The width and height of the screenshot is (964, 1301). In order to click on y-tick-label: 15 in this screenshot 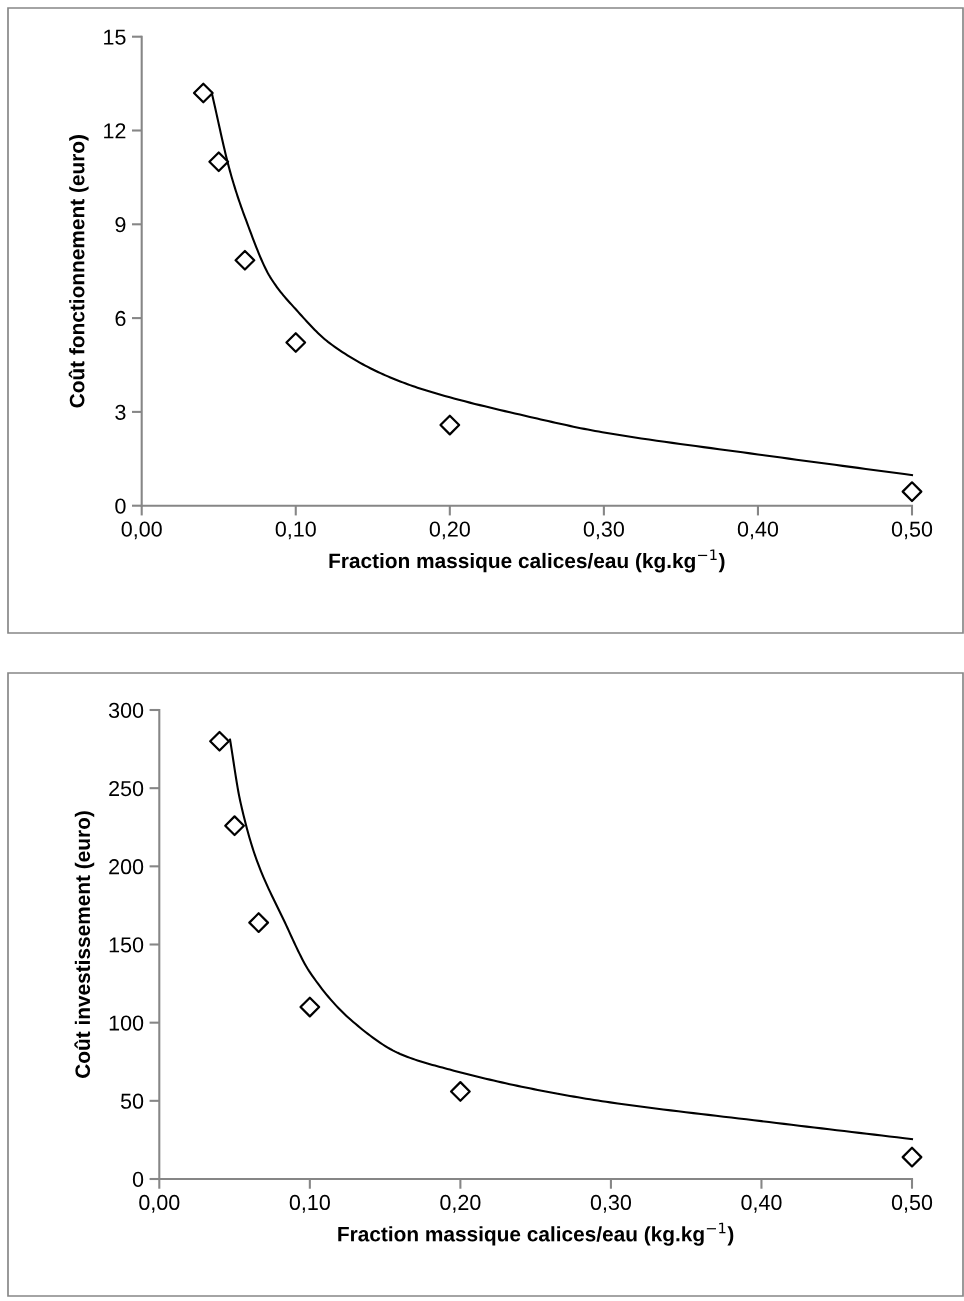, I will do `click(115, 37)`.